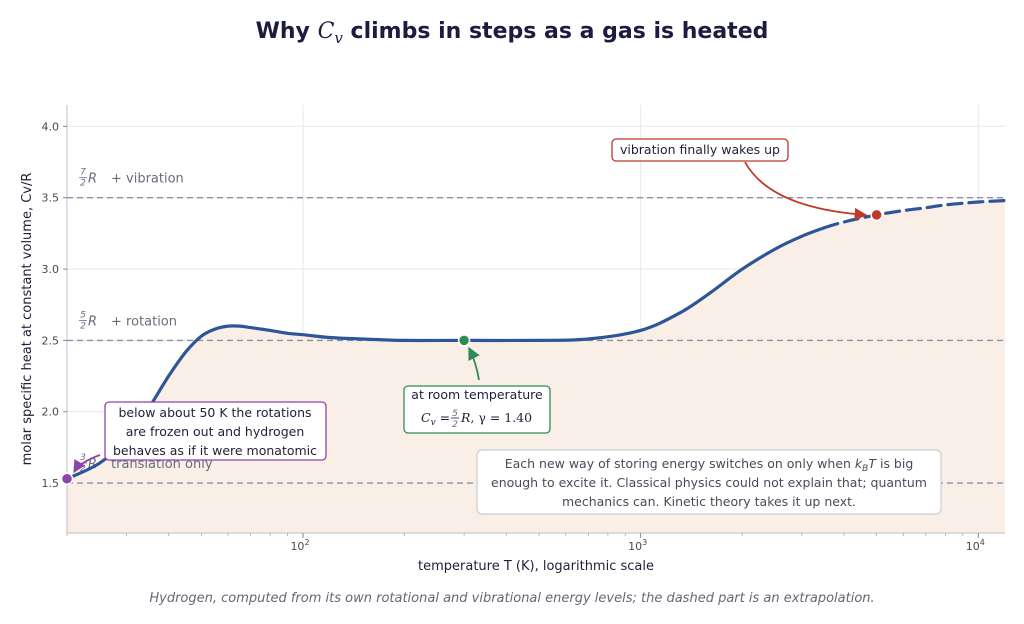 Image resolution: width=1024 pixels, height=624 pixels. What do you see at coordinates (975, 545) in the screenshot?
I see `x-tick-label: 10⁴` at bounding box center [975, 545].